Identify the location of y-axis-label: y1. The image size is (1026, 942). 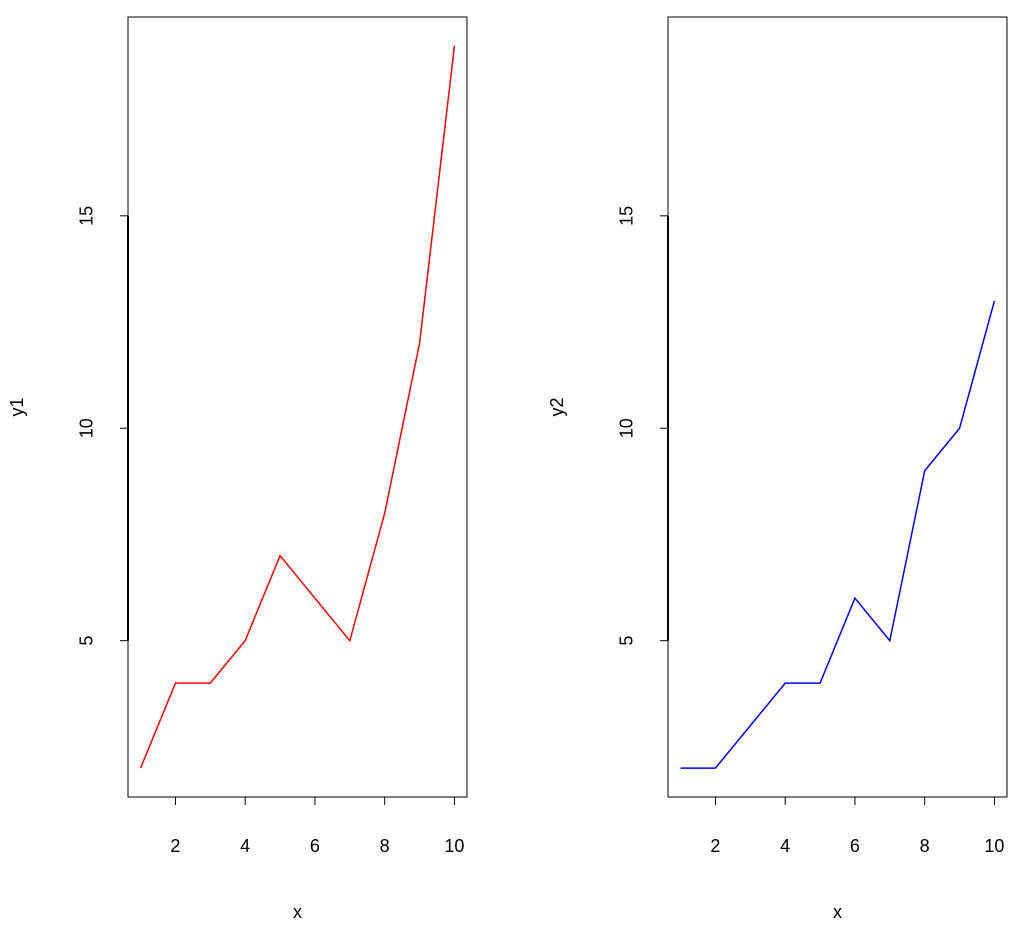
(17, 406).